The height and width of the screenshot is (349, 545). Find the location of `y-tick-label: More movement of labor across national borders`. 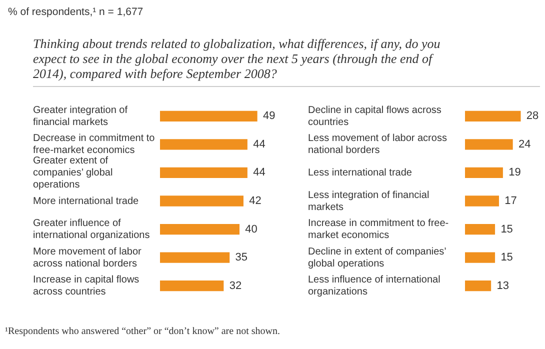

y-tick-label: More movement of labor across national borders is located at coordinates (87, 258).